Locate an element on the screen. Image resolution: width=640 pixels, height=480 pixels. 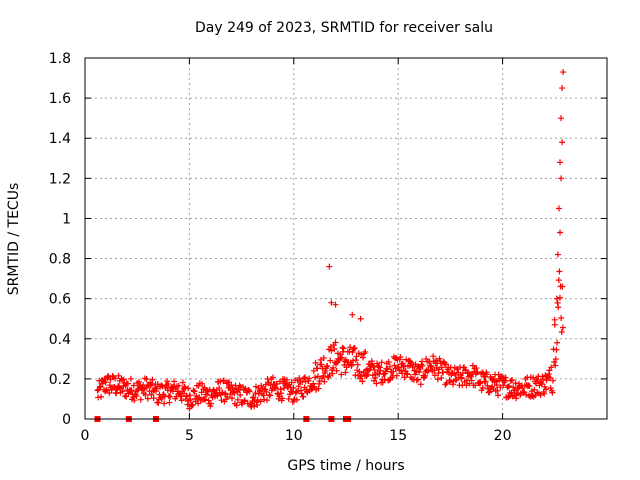
y-tick-label: 0.6 is located at coordinates (60, 300).